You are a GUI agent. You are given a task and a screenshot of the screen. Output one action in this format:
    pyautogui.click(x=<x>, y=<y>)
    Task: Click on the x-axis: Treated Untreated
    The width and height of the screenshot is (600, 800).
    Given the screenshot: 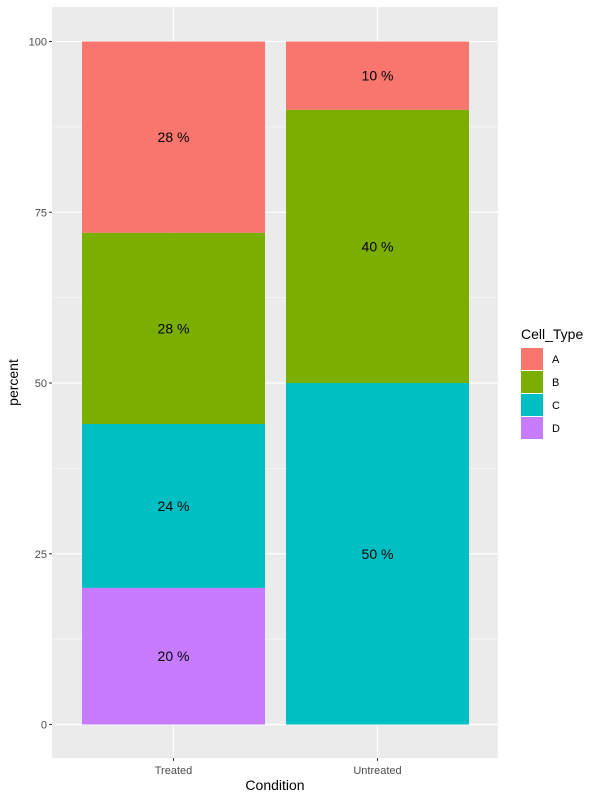 What is the action you would take?
    pyautogui.click(x=278, y=767)
    